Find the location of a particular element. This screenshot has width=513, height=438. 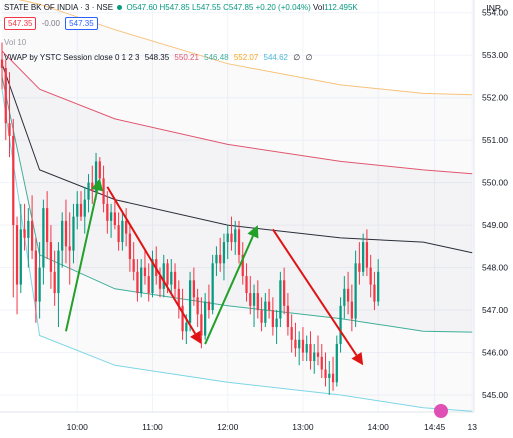

logo-circle-icon is located at coordinates (441, 411).